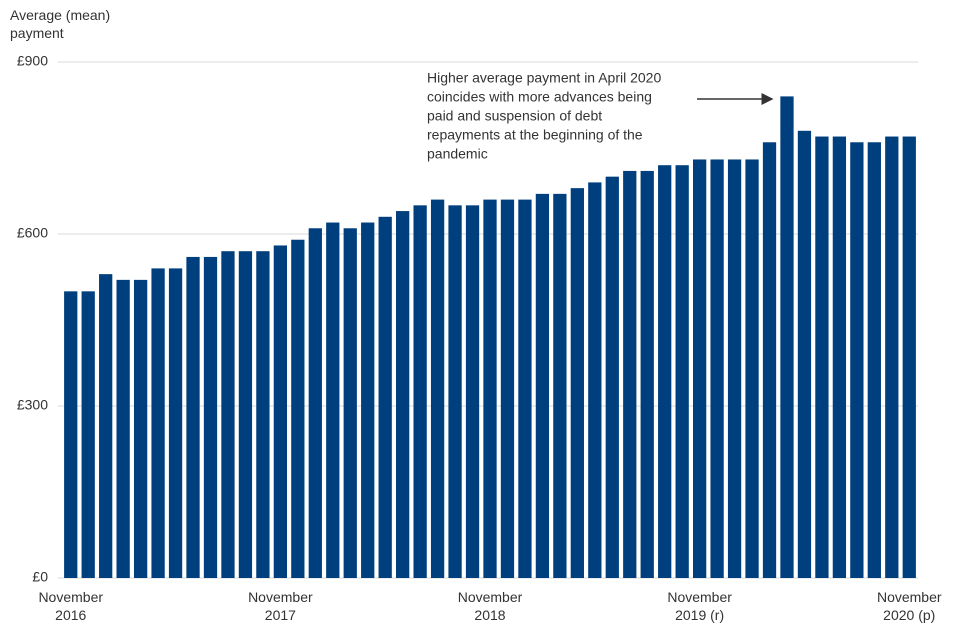 The width and height of the screenshot is (960, 640). What do you see at coordinates (32, 61) in the screenshot?
I see `y-tick-label: £900` at bounding box center [32, 61].